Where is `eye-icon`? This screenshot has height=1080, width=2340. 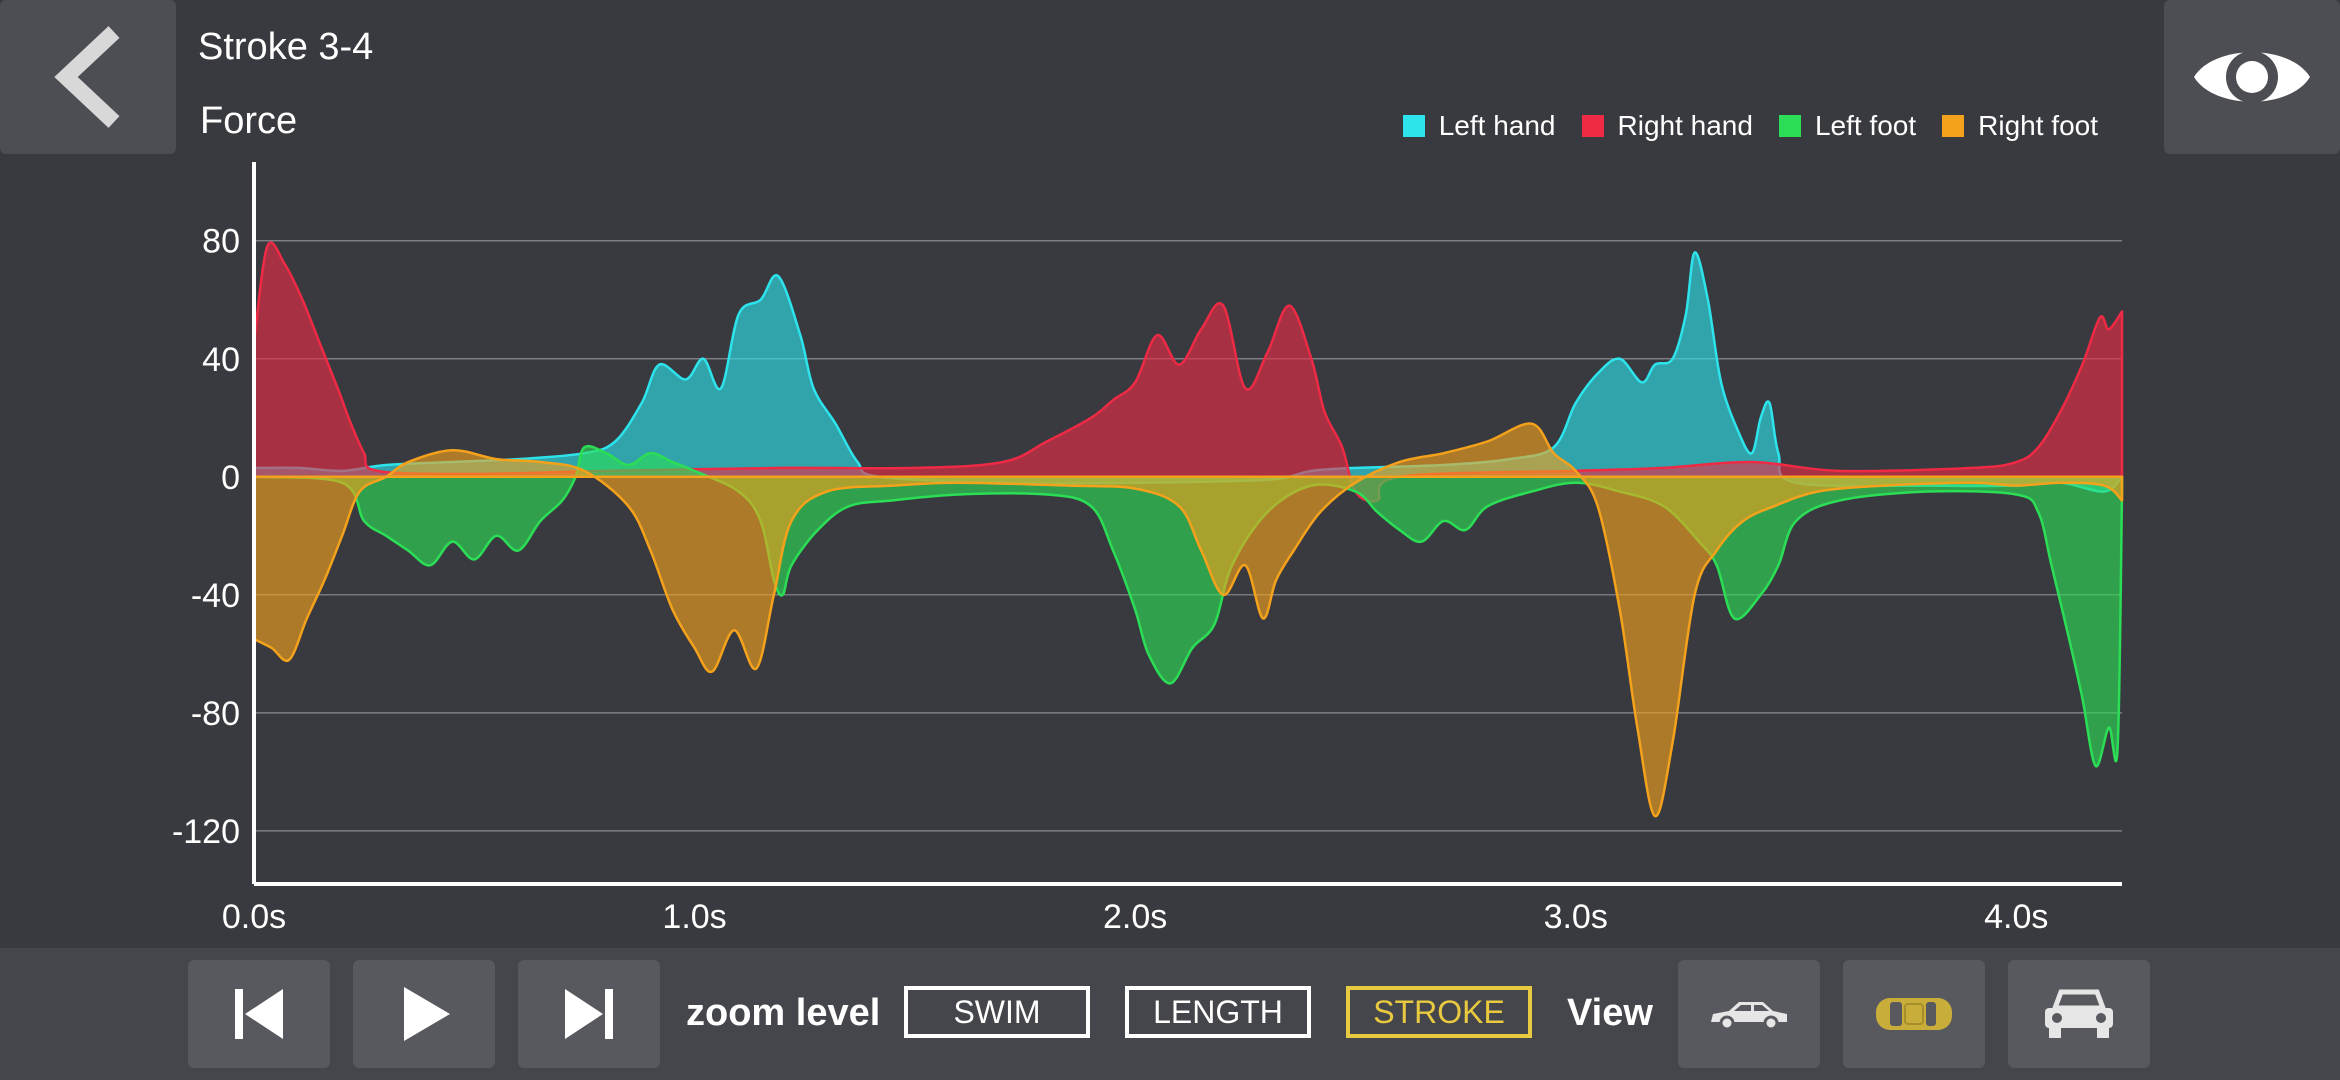 eye-icon is located at coordinates (2252, 77).